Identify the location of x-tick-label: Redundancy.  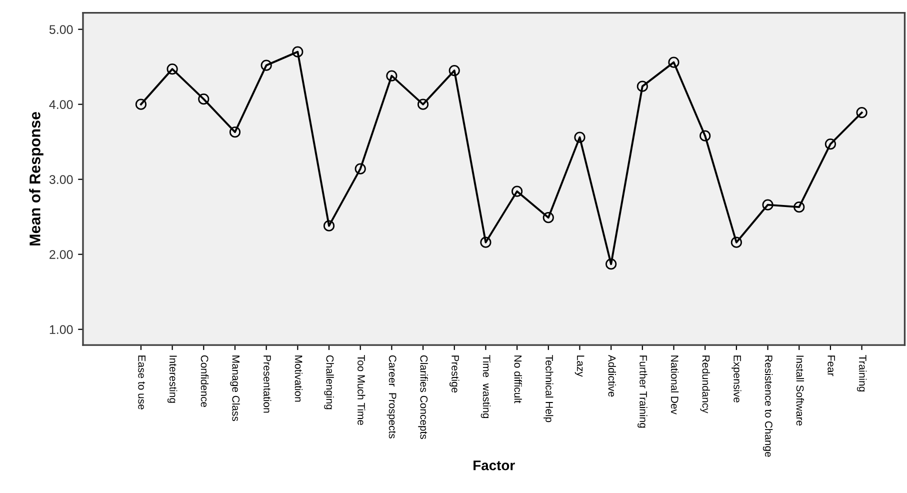
(705, 385).